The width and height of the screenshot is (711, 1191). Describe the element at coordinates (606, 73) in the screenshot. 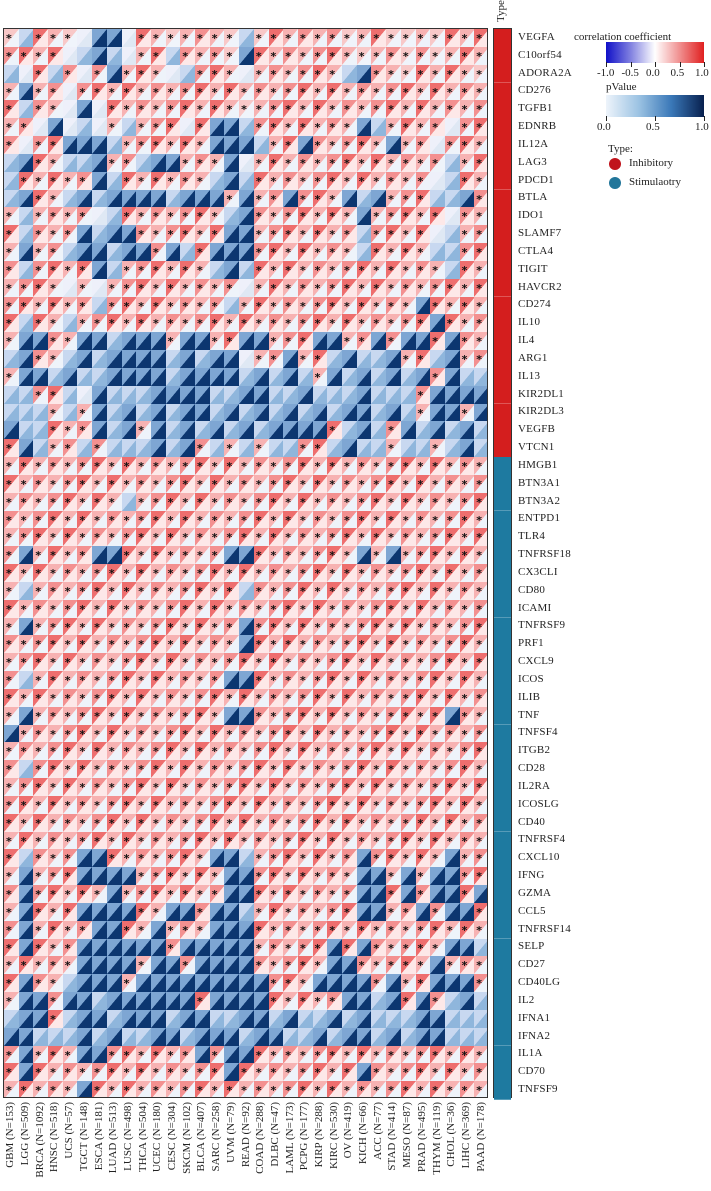

I see `legend-tick-label: -1.0` at that location.